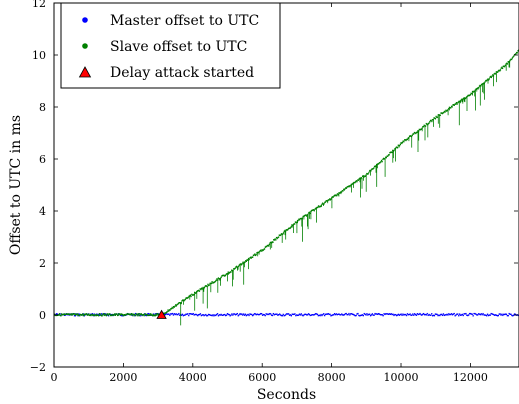 The height and width of the screenshot is (404, 519). Describe the element at coordinates (286, 395) in the screenshot. I see `x-axis-label: Seconds` at that location.